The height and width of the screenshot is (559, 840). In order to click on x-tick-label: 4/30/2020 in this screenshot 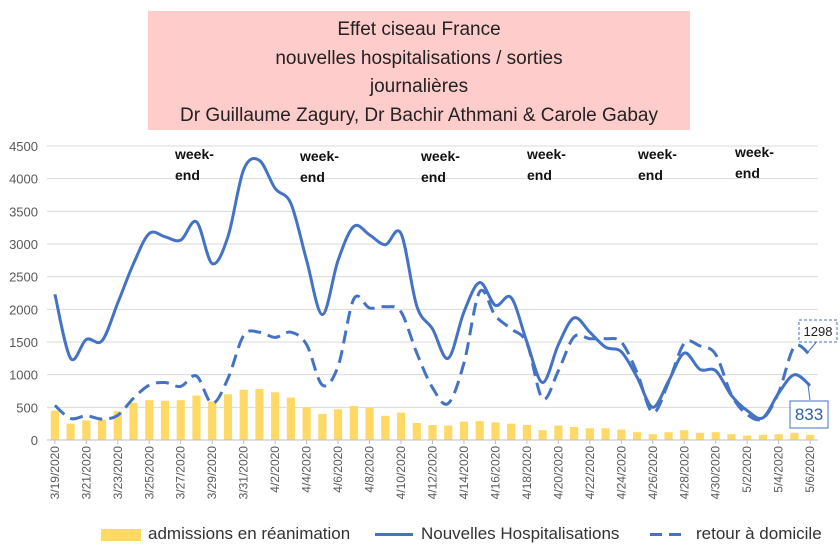, I will do `click(716, 473)`.